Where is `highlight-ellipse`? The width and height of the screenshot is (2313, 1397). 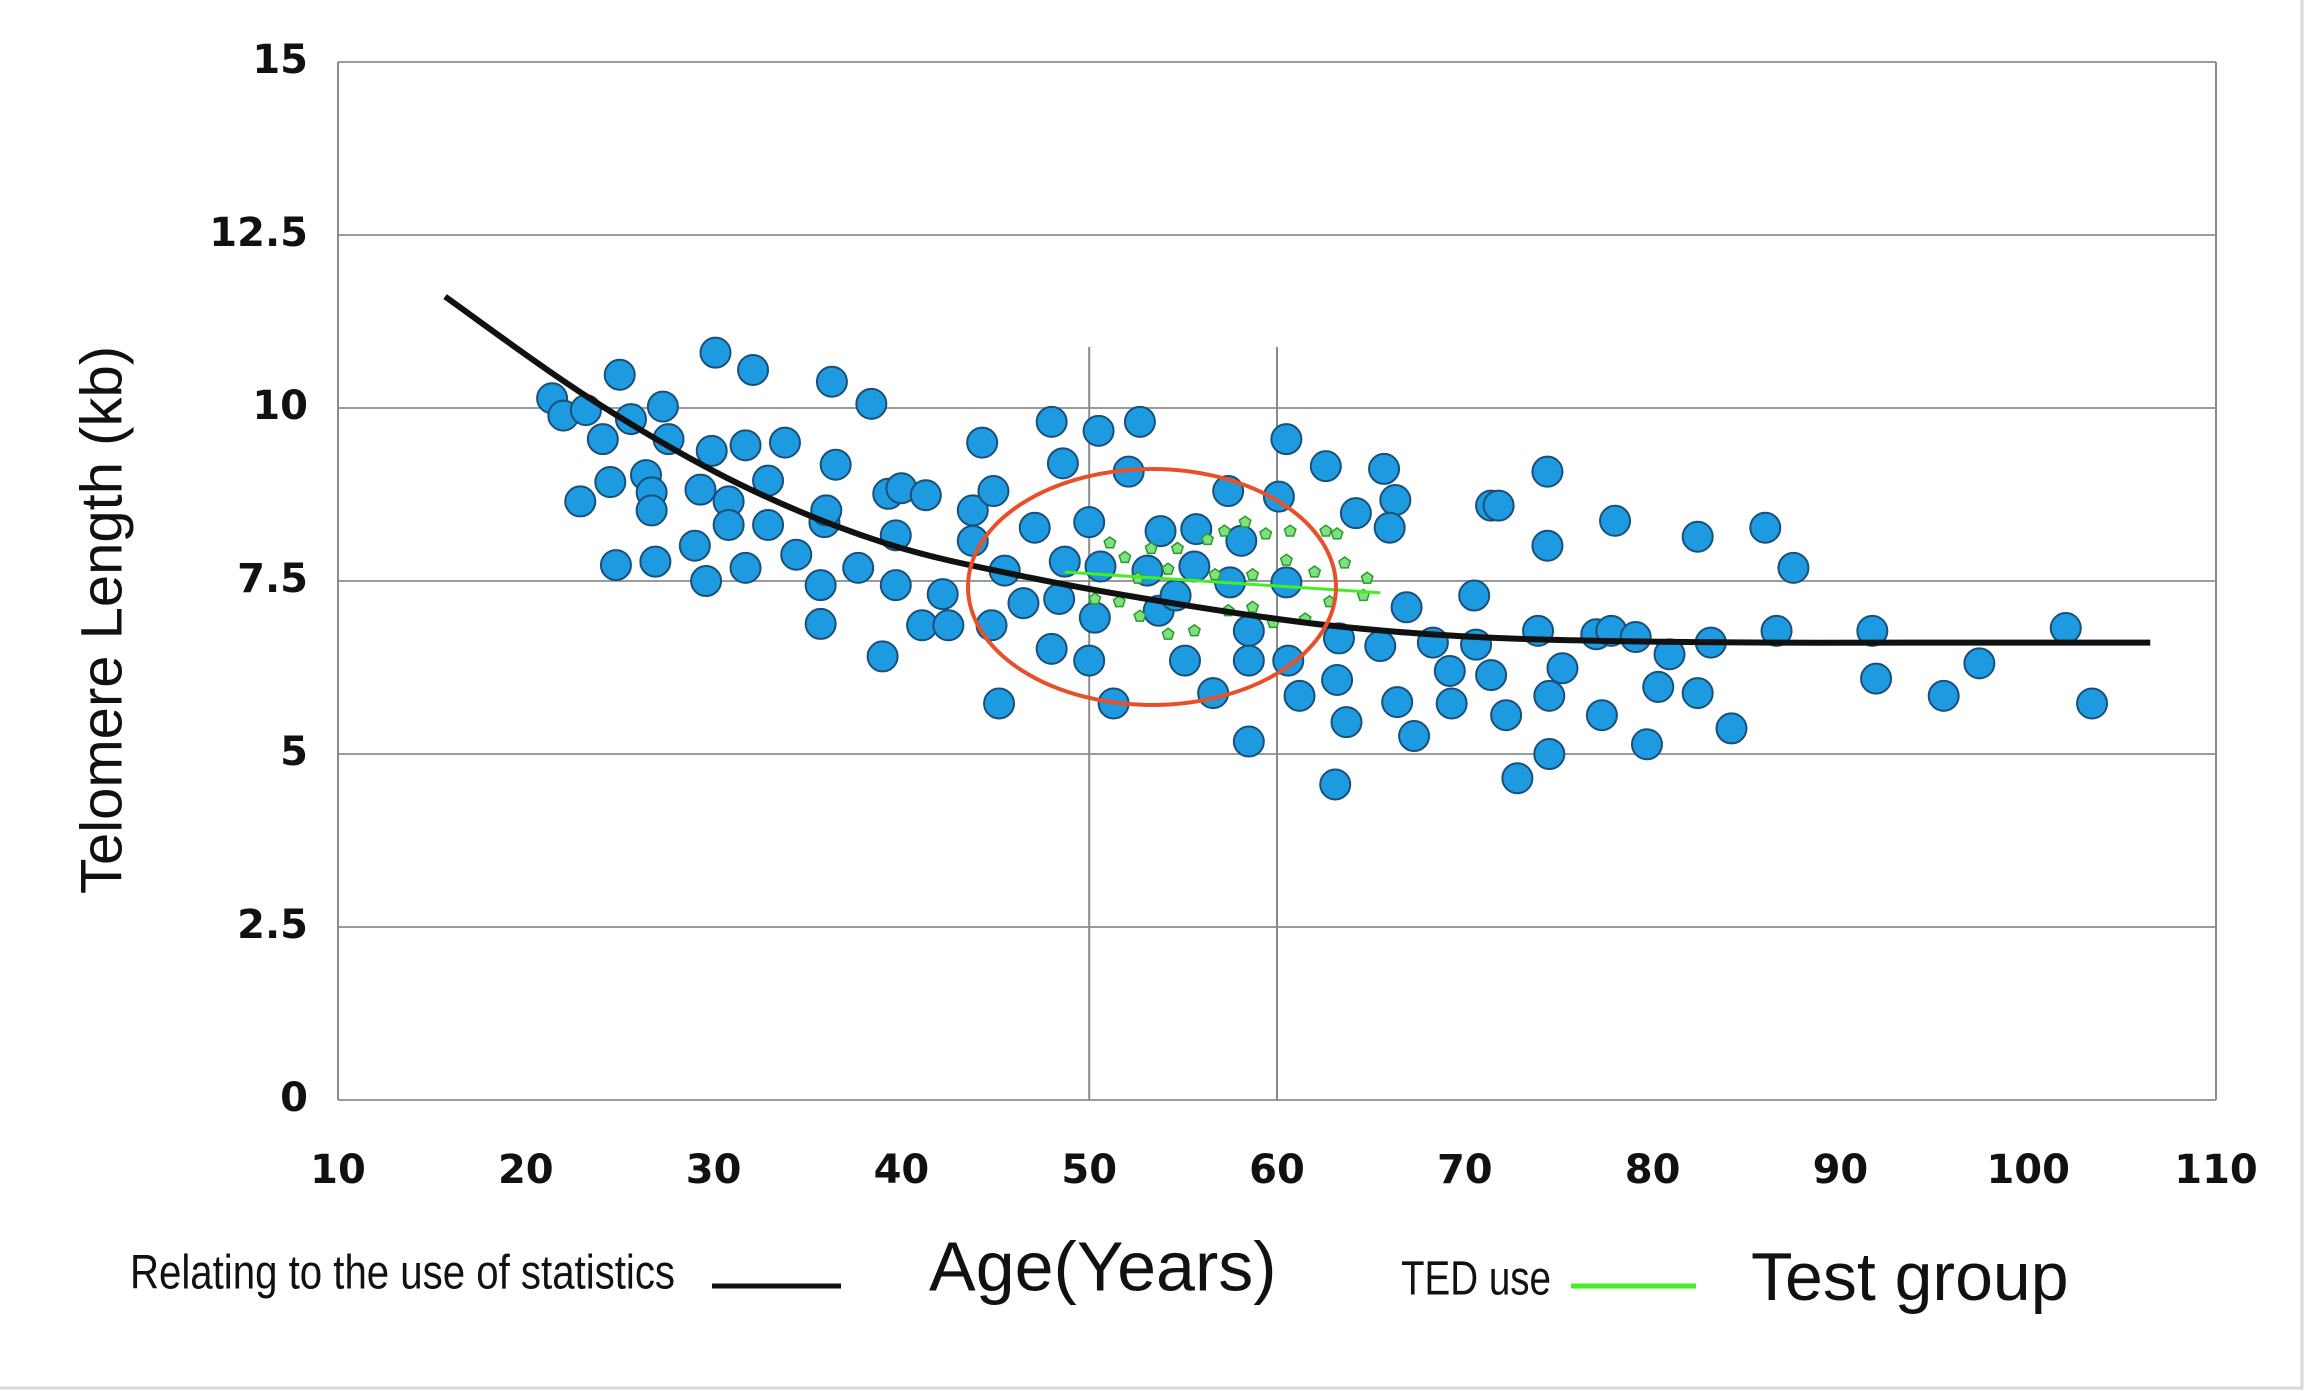 highlight-ellipse is located at coordinates (1152, 587).